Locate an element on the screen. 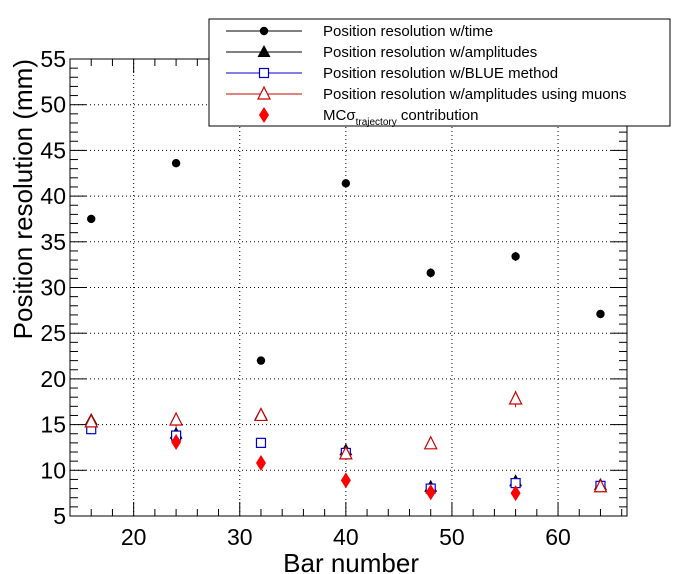 This screenshot has height=574, width=698. legend-label-text: Position resolution w/time is located at coordinates (408, 31).